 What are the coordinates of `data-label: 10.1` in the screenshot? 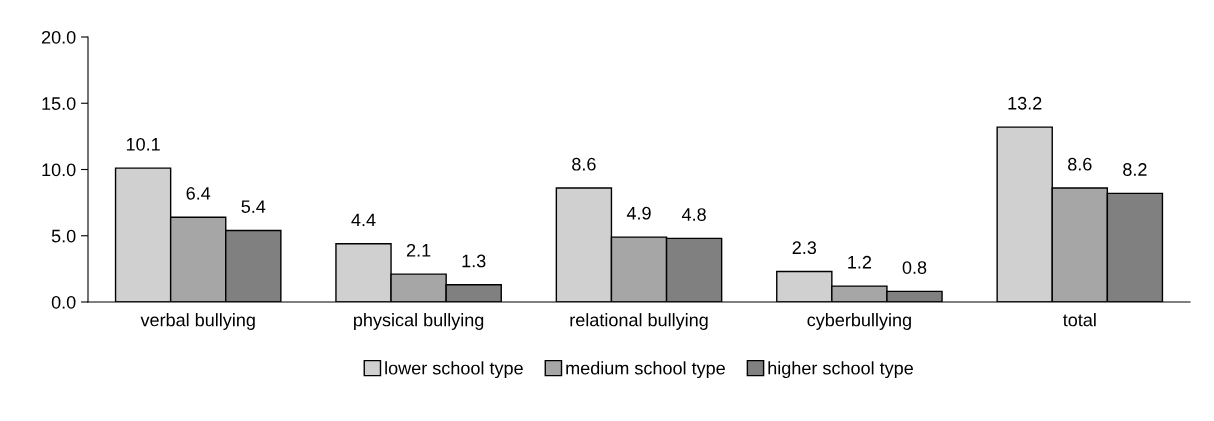 It's located at (143, 144).